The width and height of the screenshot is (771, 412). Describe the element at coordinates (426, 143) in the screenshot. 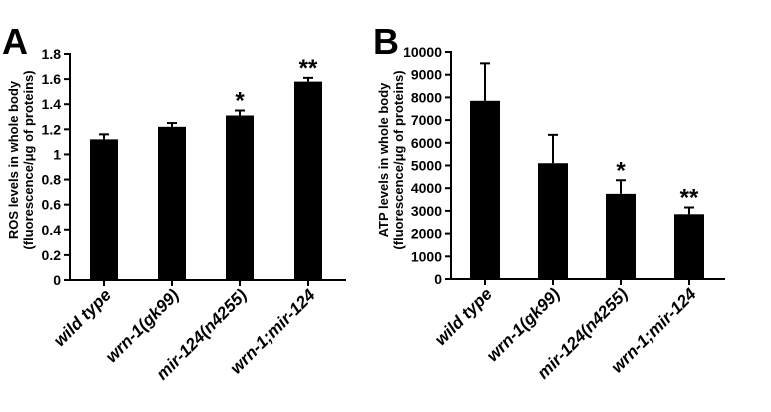

I see `y-tick-label: 6000` at that location.